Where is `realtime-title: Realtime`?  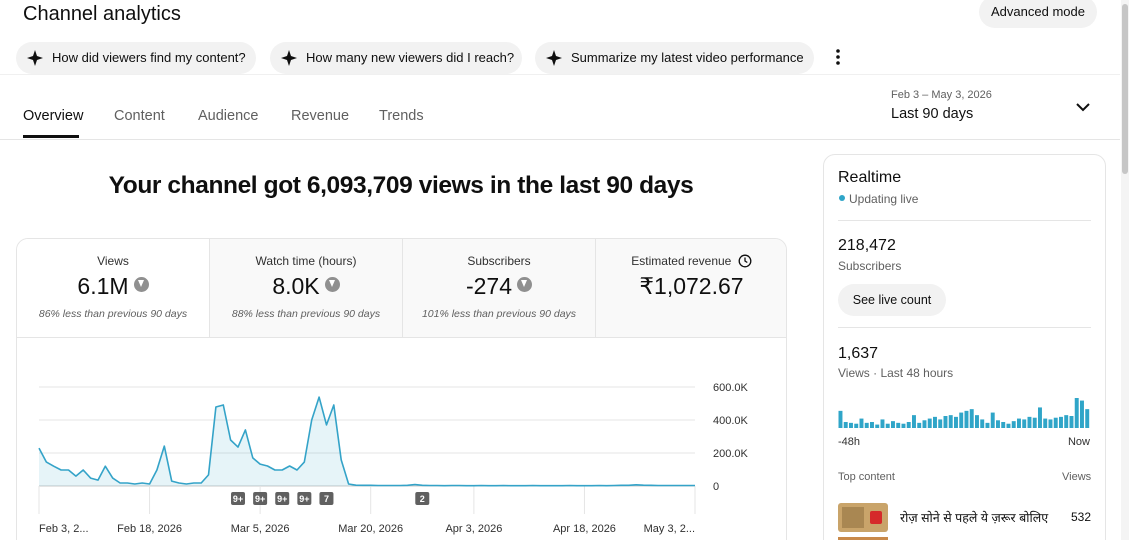 realtime-title: Realtime is located at coordinates (870, 177).